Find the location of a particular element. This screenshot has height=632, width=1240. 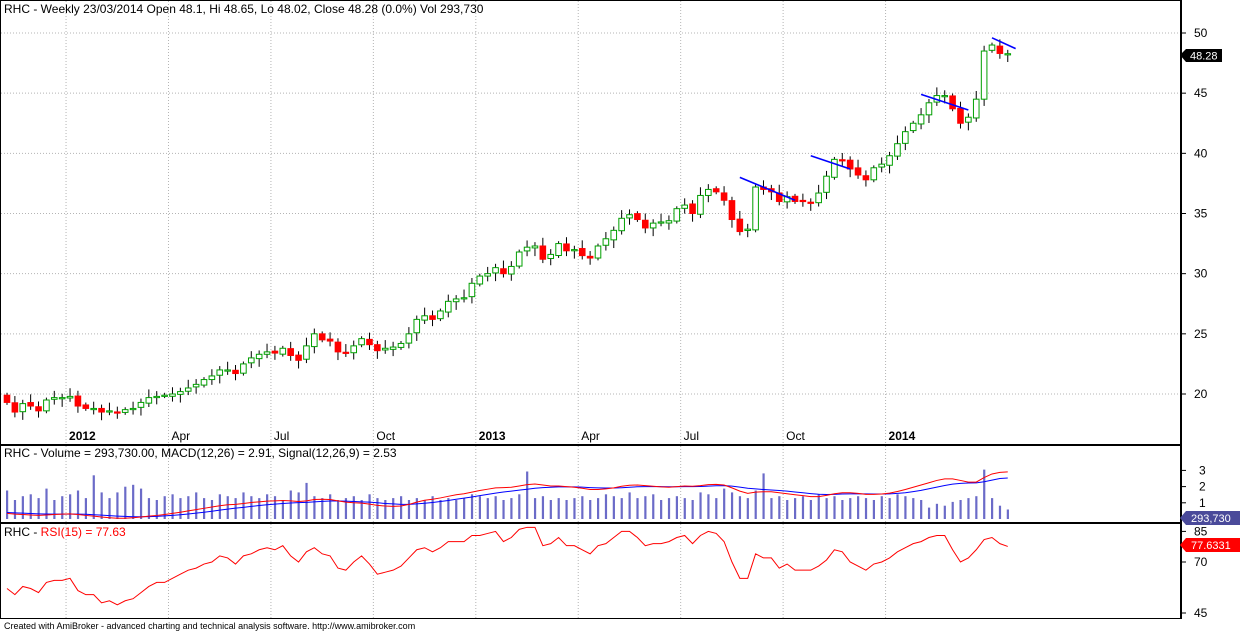

rsi-panel-title: RHC - RSI(15) = 77.63 is located at coordinates (65, 532).